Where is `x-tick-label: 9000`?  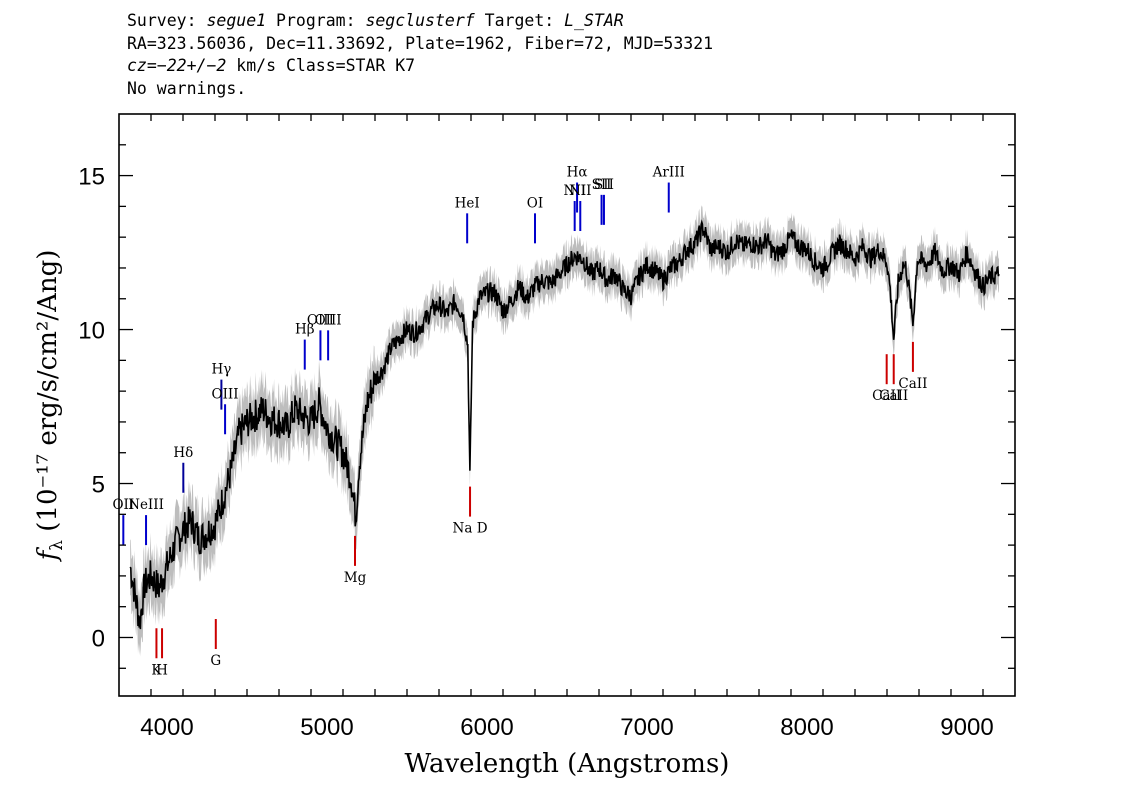
x-tick-label: 9000 is located at coordinates (966, 727).